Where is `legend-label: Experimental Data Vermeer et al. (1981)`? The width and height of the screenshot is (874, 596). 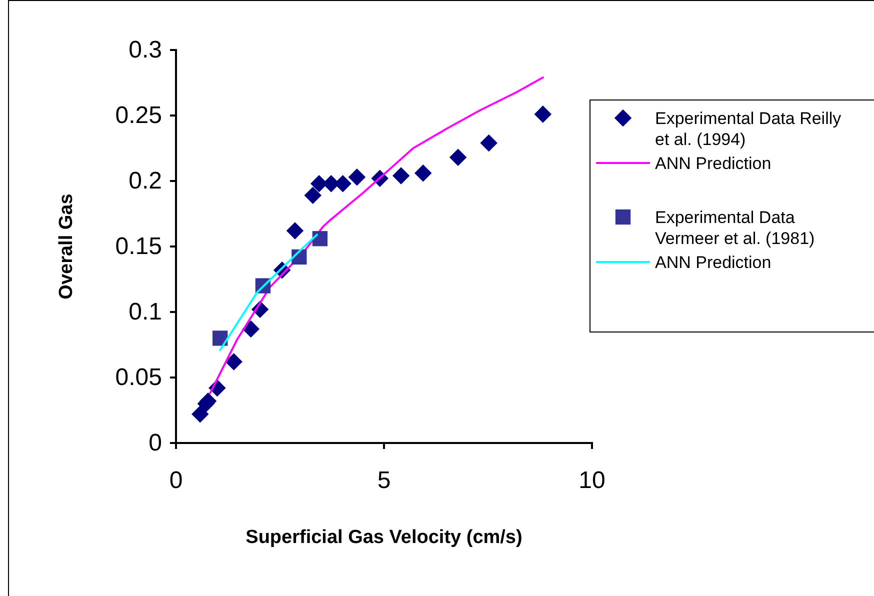 legend-label: Experimental Data Vermeer et al. (1981) is located at coordinates (735, 228).